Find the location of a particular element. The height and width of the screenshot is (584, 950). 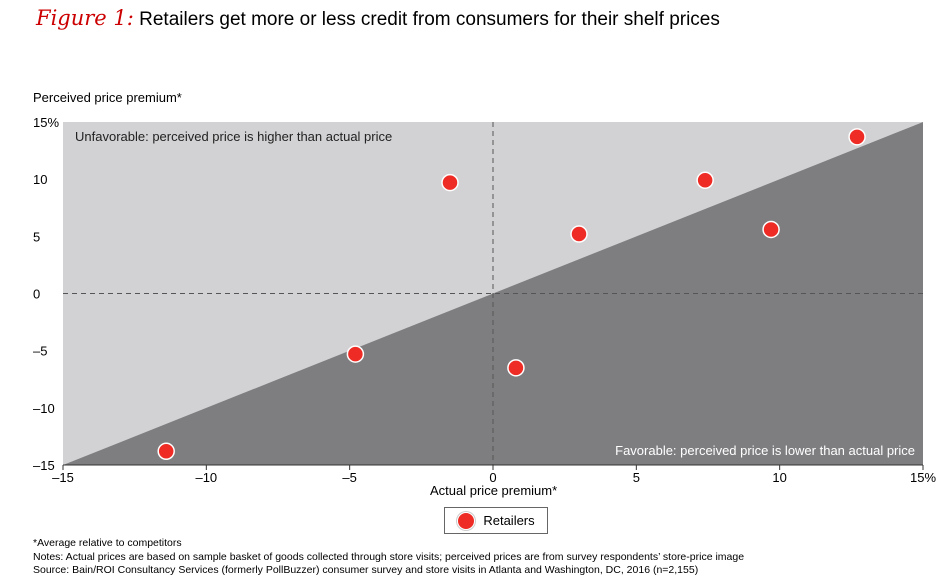

y-tick-label: –15 is located at coordinates (44, 465).